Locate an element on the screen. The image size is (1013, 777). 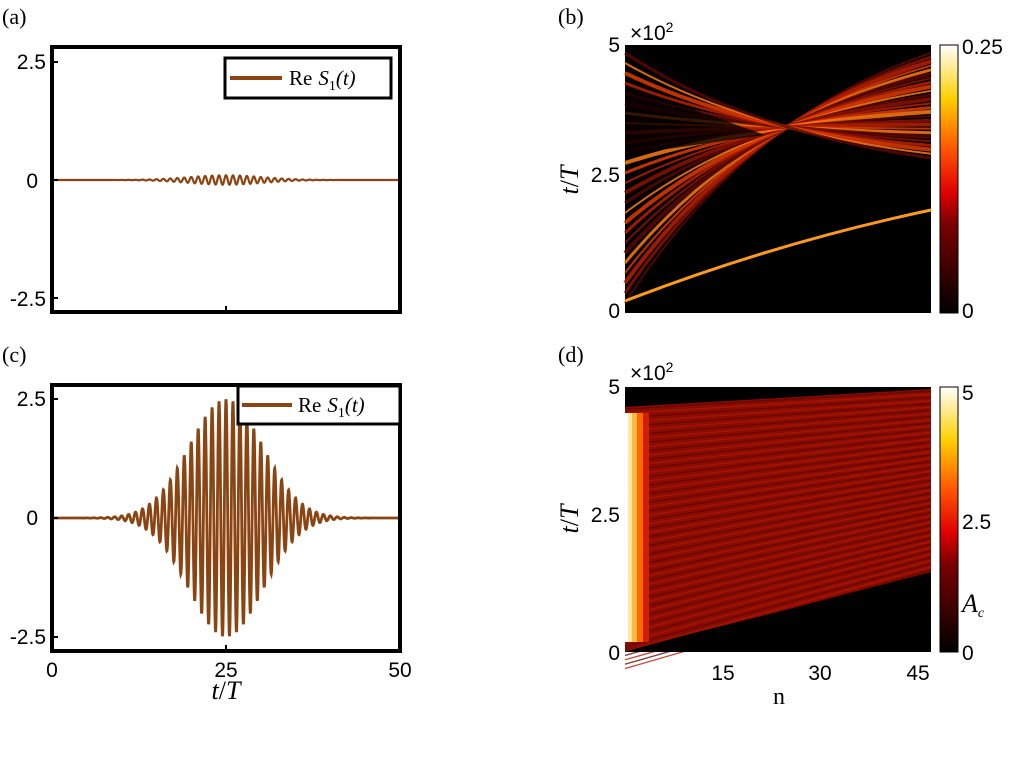
heatmap-d-rays is located at coordinates (778, 529).